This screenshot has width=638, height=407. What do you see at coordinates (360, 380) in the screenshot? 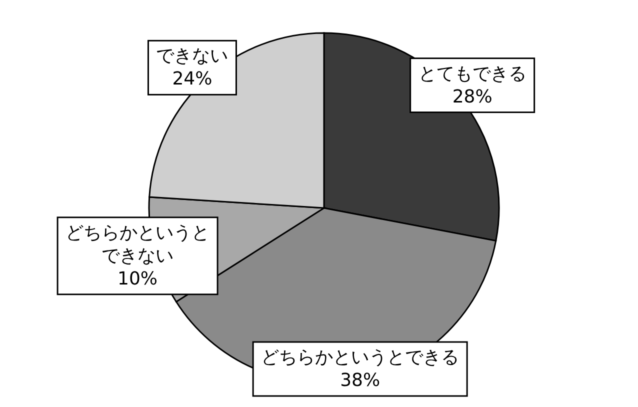
I see `data-label: 38%` at bounding box center [360, 380].